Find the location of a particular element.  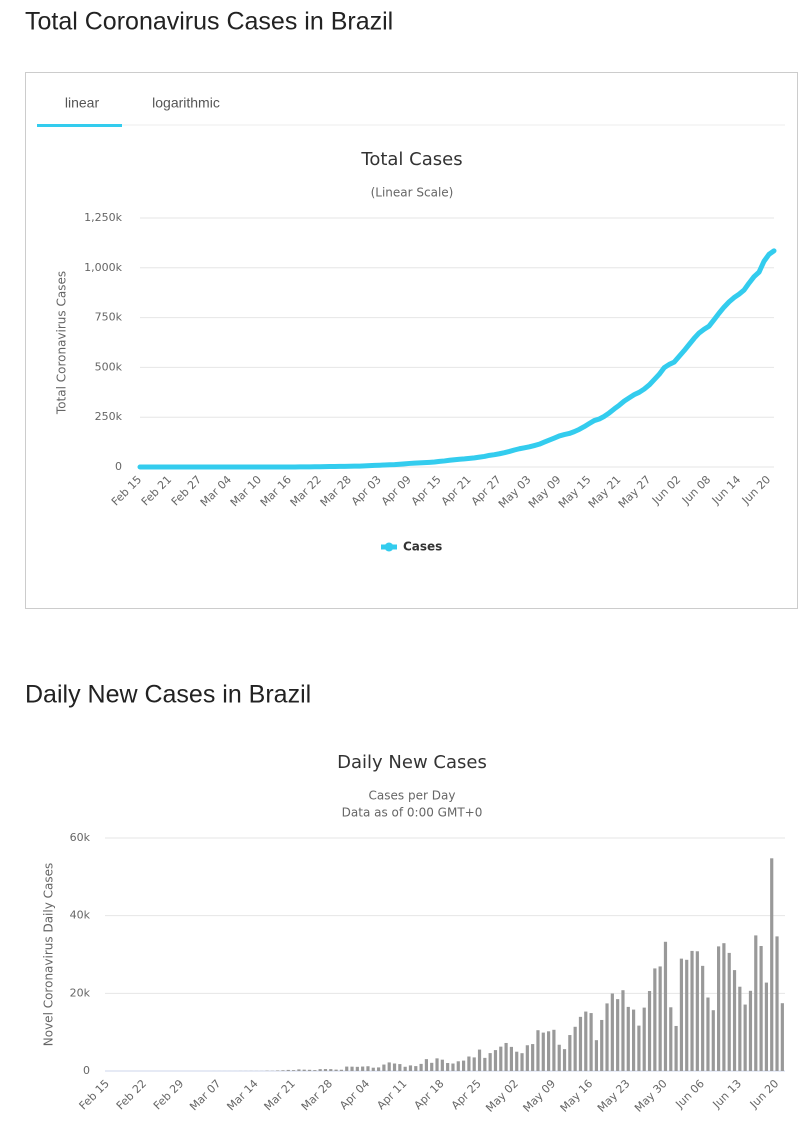

x-tick-label: Apr 21 is located at coordinates (456, 490).